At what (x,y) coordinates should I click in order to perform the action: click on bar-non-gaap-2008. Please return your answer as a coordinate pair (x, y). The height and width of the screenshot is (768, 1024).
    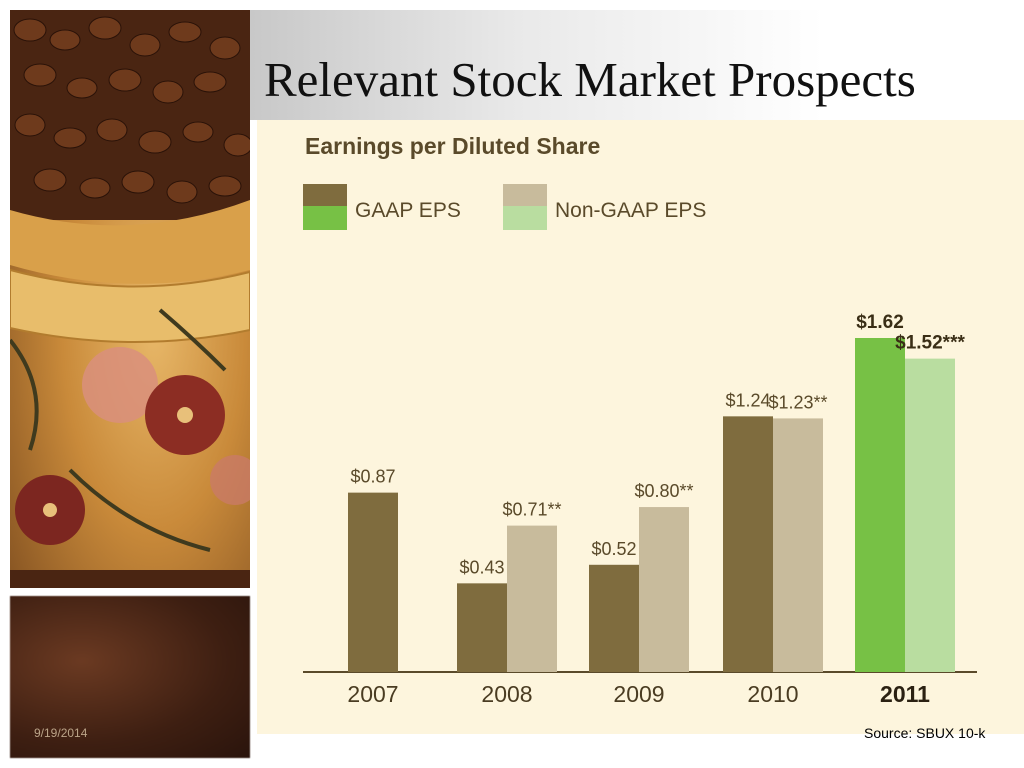
    Looking at the image, I should click on (532, 598).